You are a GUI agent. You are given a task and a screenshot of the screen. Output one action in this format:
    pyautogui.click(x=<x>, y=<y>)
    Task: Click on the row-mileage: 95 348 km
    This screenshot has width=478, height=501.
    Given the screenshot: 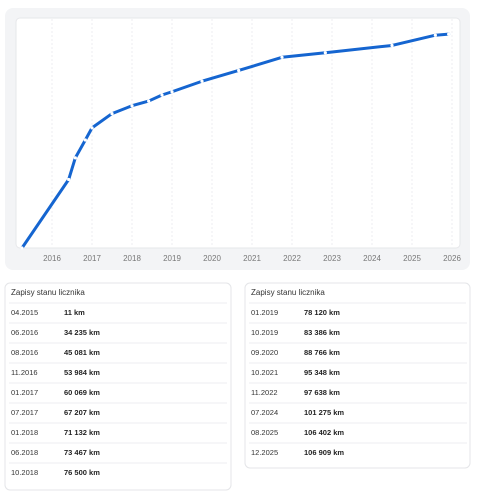 What is the action you would take?
    pyautogui.click(x=322, y=372)
    